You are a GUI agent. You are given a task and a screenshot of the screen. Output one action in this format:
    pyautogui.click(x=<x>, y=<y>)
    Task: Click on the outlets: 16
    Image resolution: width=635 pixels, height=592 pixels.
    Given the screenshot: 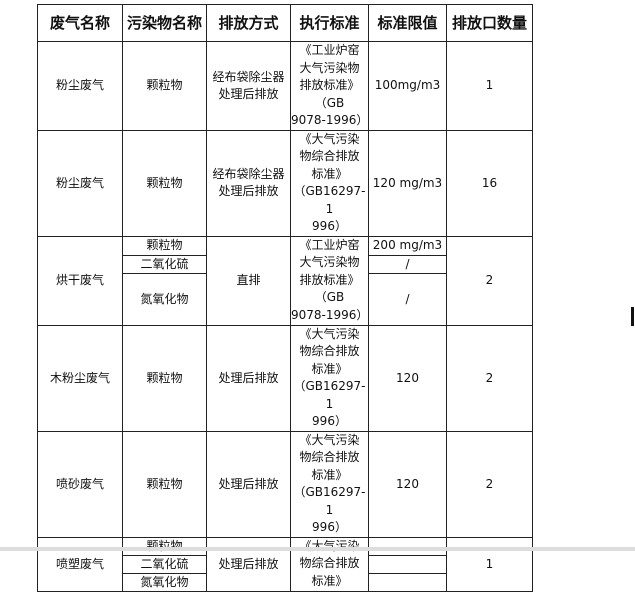 What is the action you would take?
    pyautogui.click(x=489, y=183)
    